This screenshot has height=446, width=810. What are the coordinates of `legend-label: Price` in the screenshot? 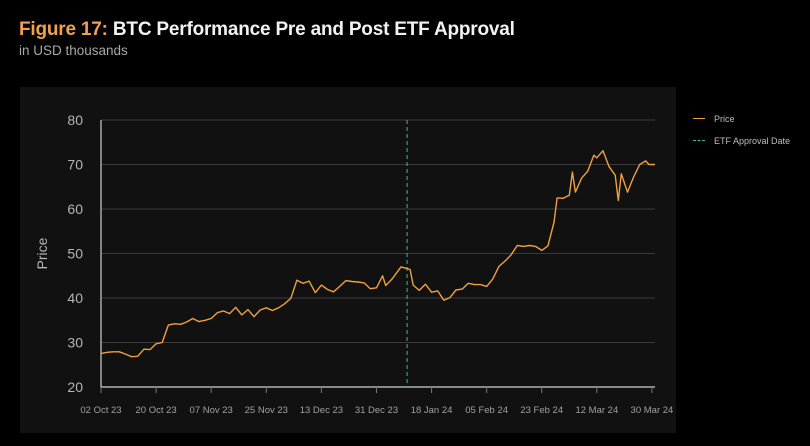 It's located at (724, 118).